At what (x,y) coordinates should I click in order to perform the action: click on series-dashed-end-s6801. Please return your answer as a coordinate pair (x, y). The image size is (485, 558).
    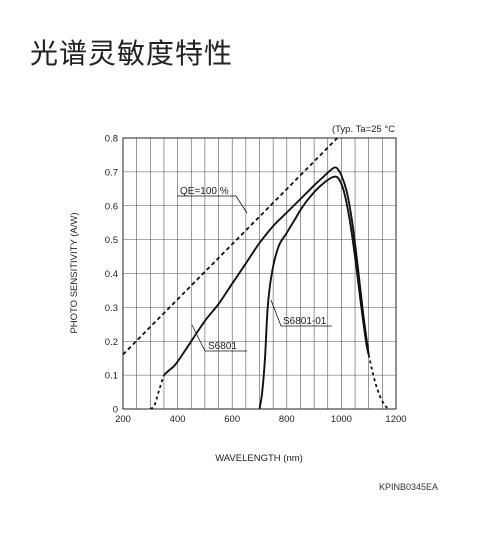
    Looking at the image, I should click on (378, 382).